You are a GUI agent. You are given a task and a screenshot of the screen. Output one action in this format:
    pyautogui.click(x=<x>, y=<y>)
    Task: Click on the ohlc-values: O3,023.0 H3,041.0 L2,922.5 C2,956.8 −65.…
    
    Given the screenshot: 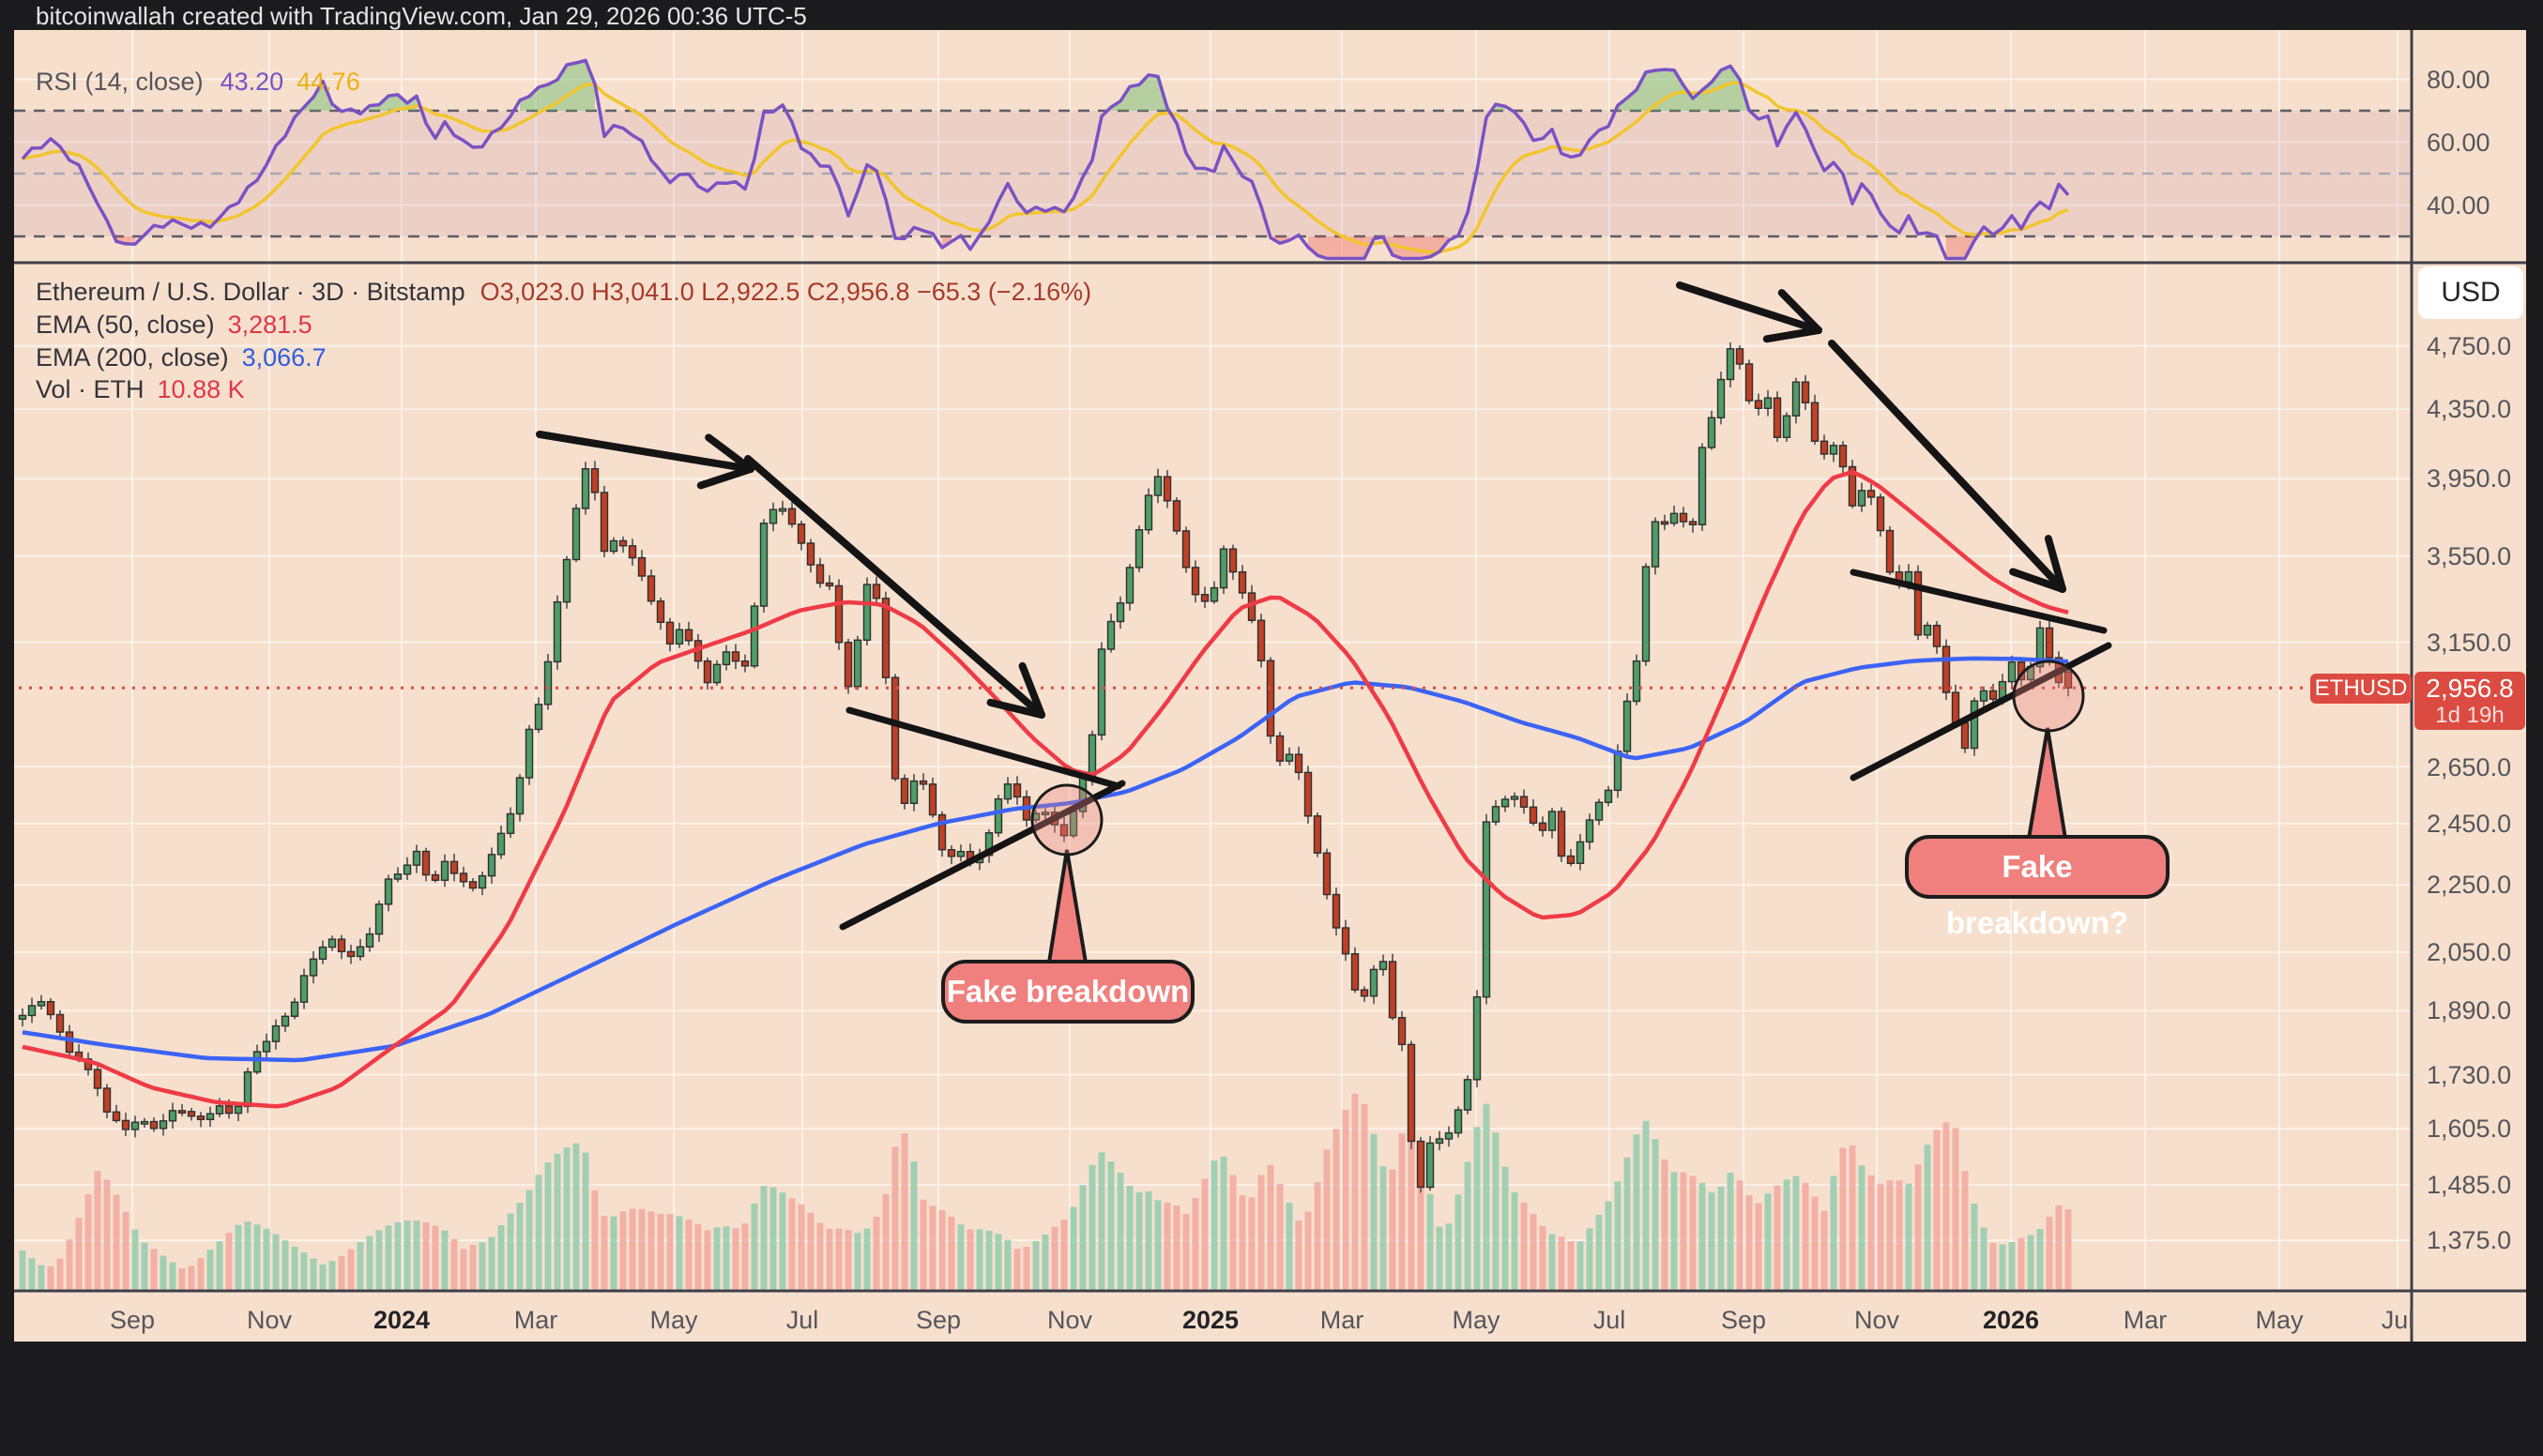 What is the action you would take?
    pyautogui.click(x=786, y=292)
    